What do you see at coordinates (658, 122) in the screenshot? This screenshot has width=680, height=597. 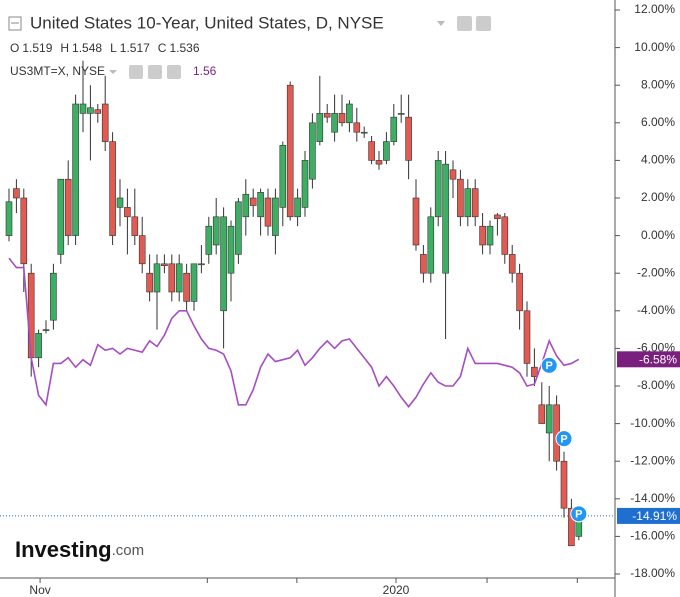 I see `y-tick-label: 6.00%` at bounding box center [658, 122].